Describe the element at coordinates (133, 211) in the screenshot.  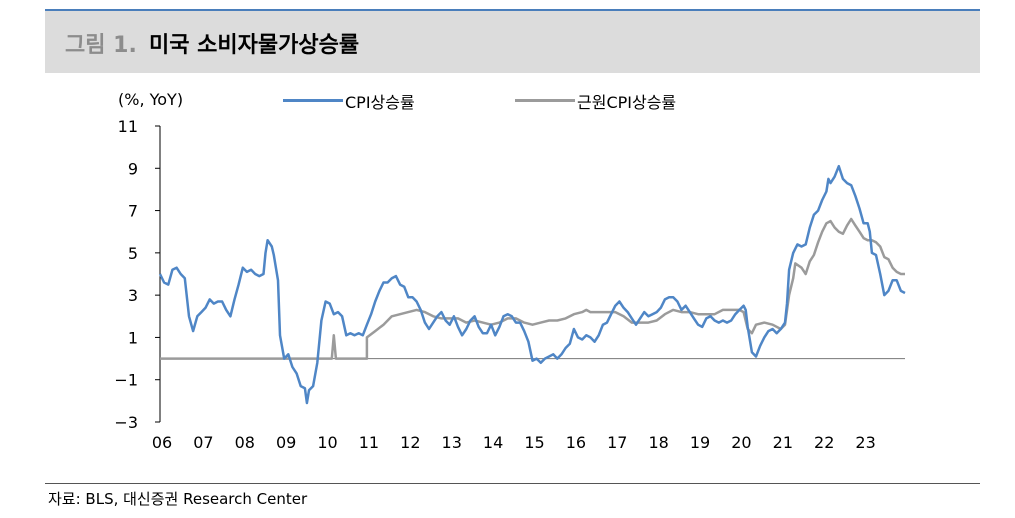
I see `y-tick-label: 7` at that location.